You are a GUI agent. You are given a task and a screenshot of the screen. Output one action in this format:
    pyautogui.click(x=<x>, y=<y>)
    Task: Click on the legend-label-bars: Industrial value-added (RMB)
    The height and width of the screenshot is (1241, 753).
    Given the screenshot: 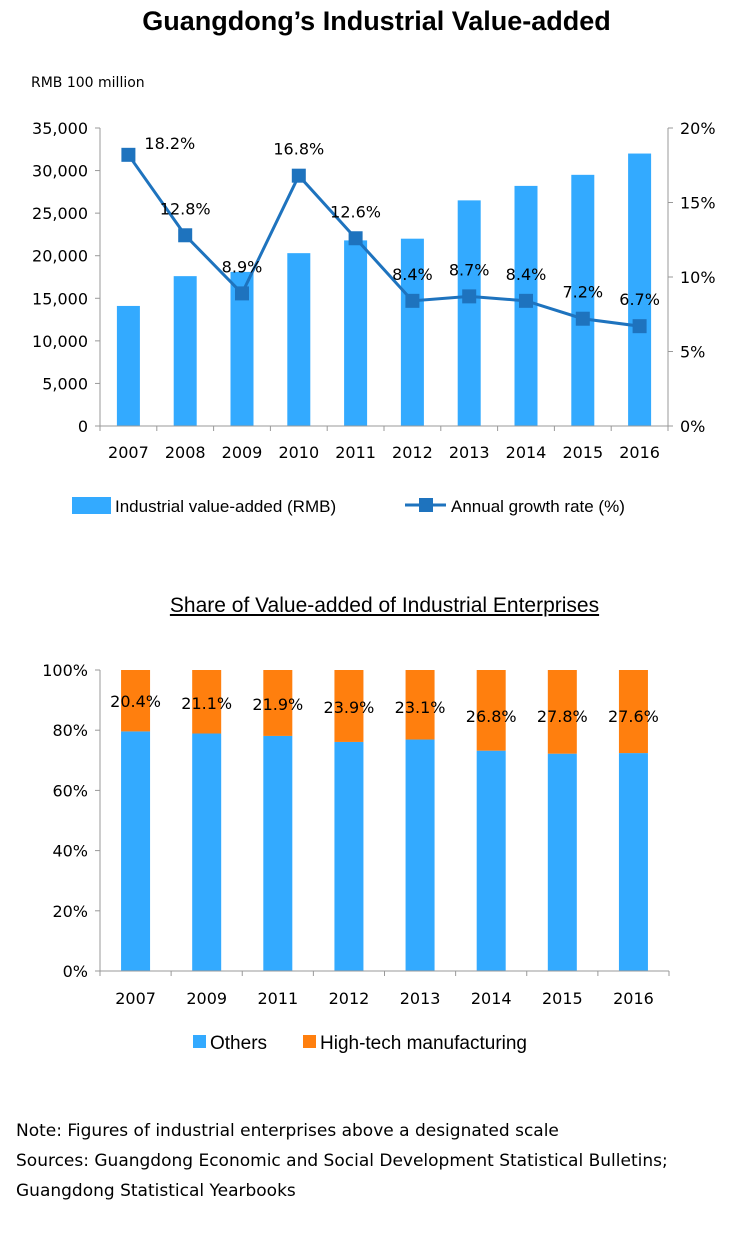 What is the action you would take?
    pyautogui.click(x=225, y=506)
    